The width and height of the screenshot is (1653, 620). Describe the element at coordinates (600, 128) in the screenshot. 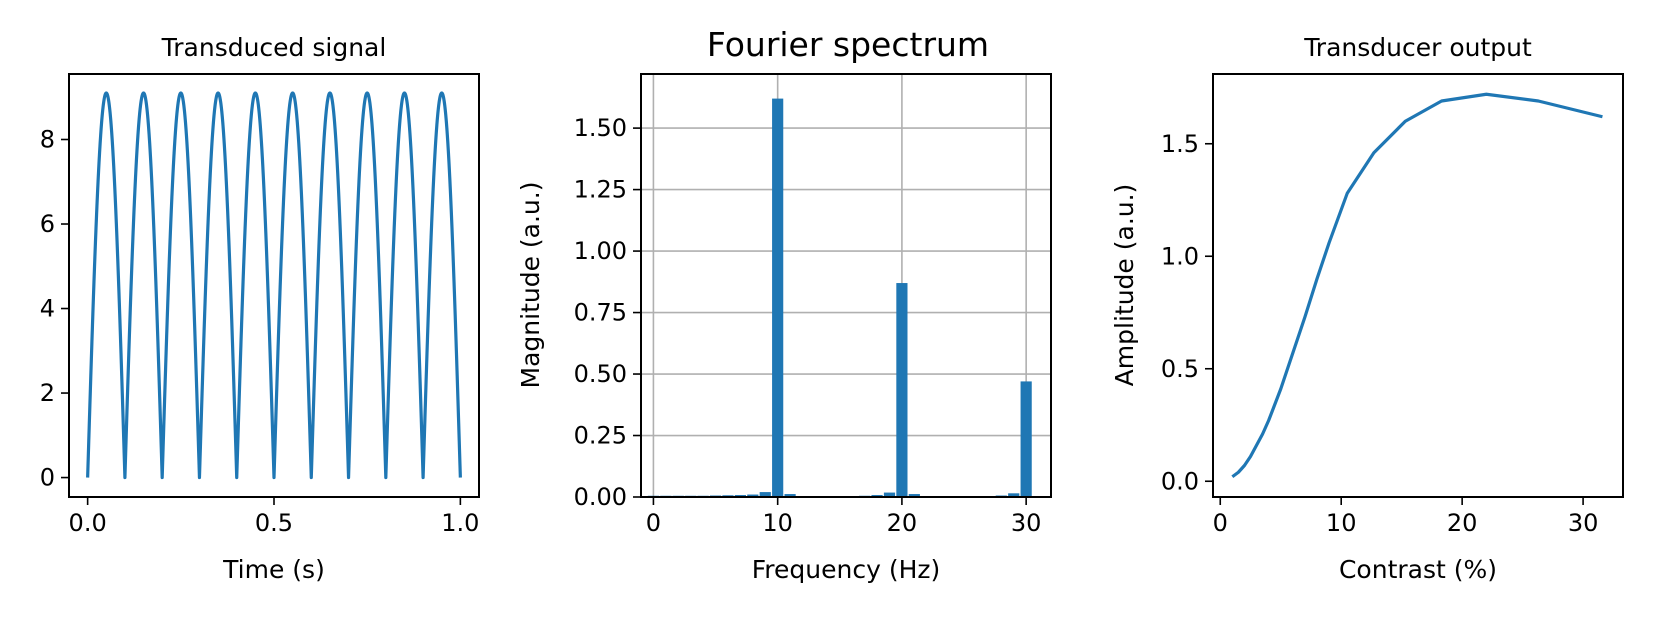

I see `spectrum-y-tick-label: 1.50` at that location.